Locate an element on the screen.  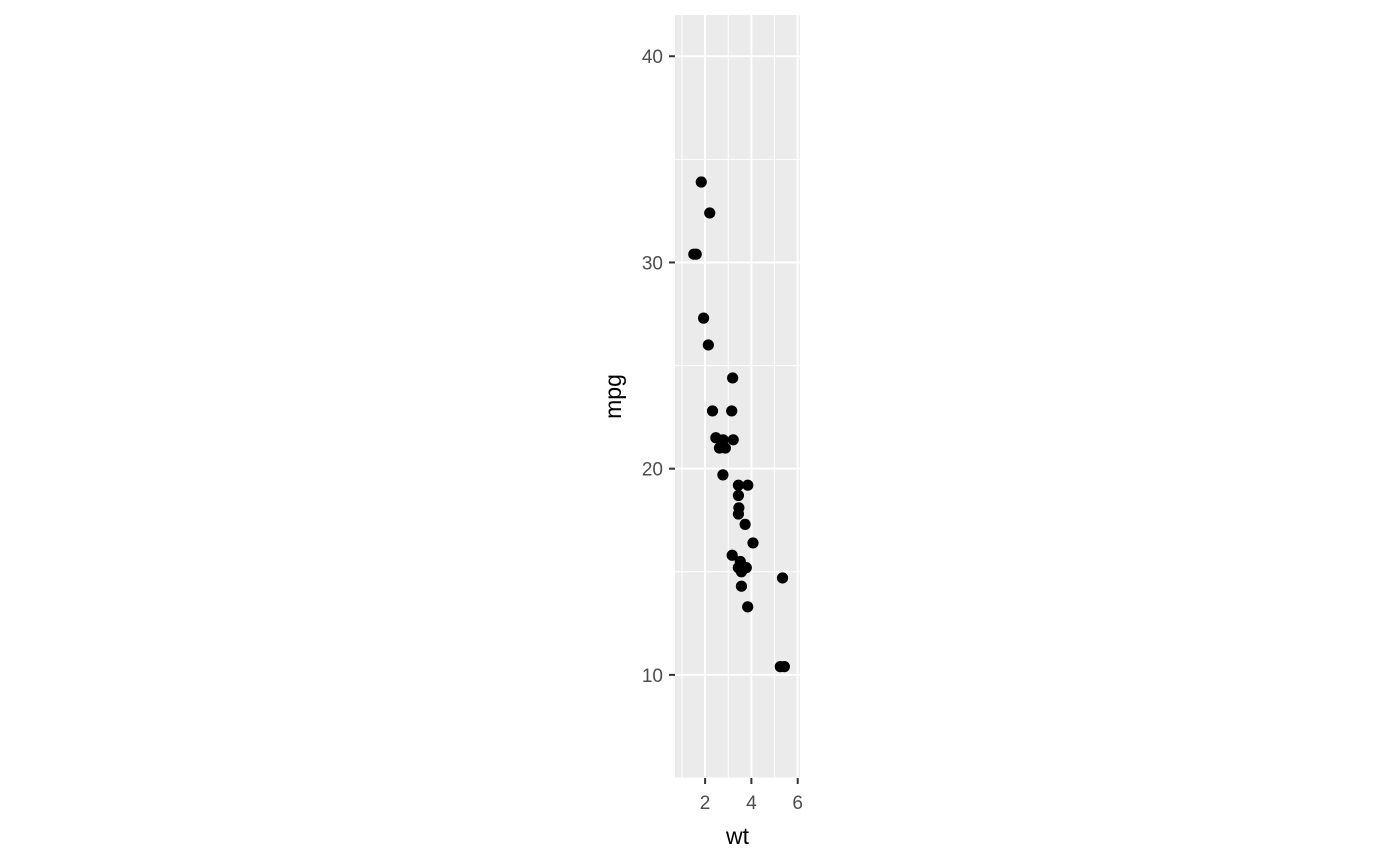
plot-panel is located at coordinates (737, 396).